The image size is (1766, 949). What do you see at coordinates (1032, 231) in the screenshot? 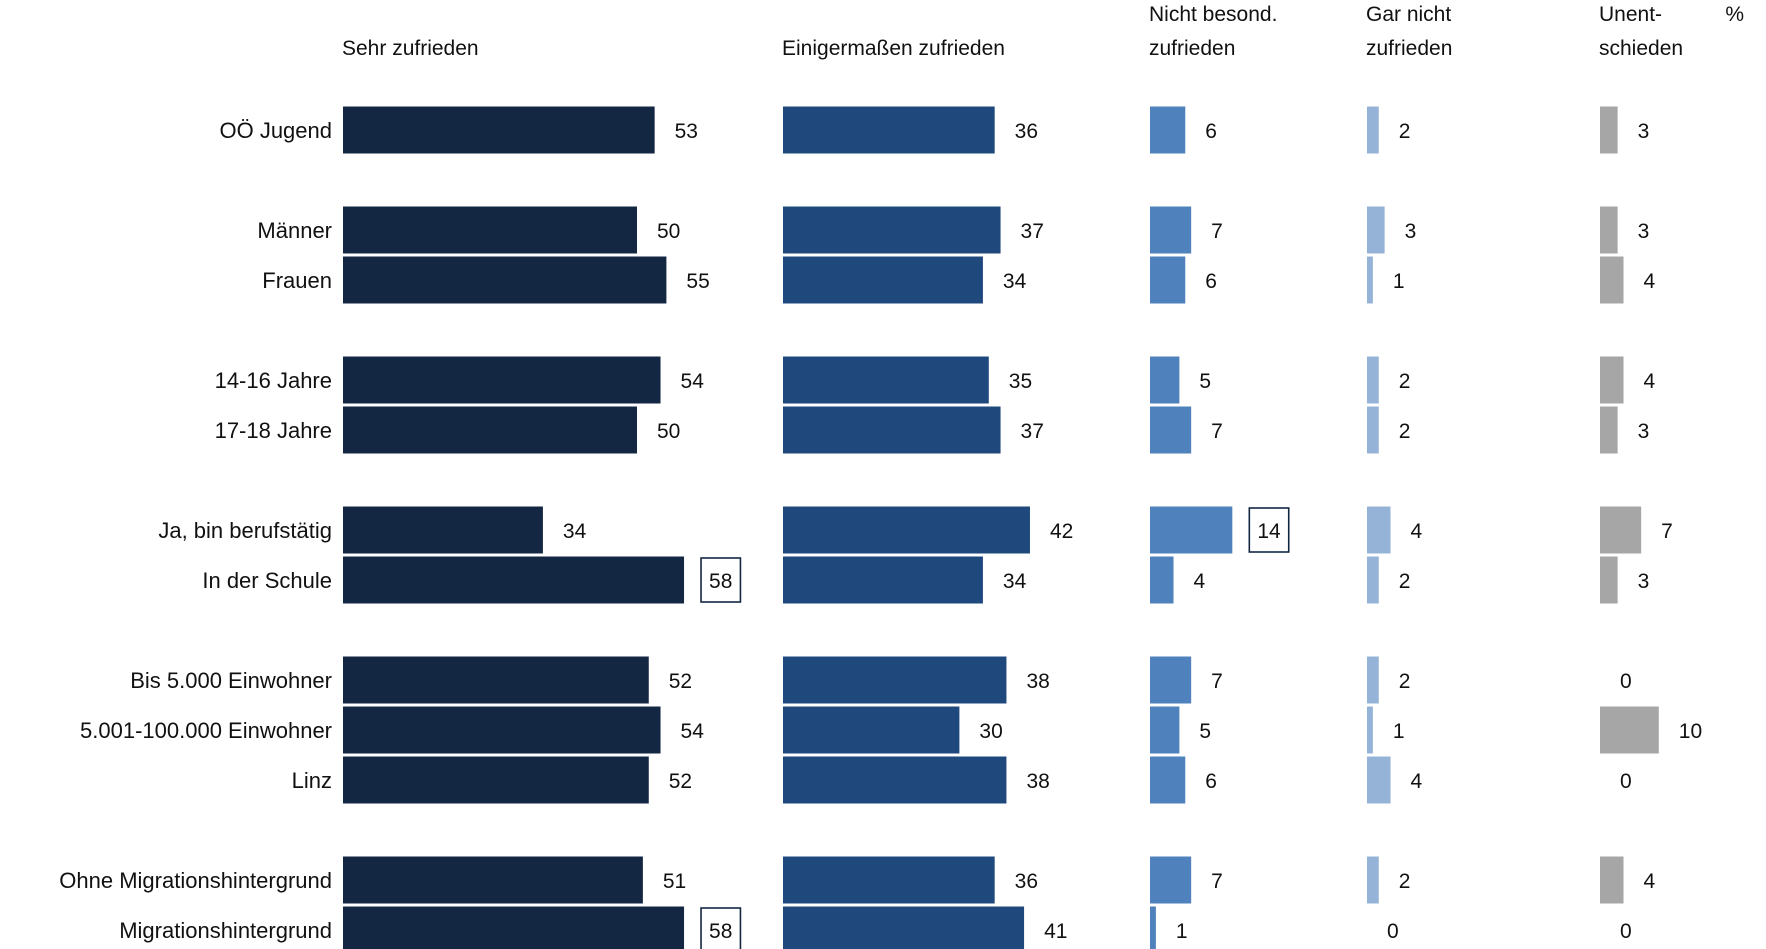
I see `value-label-einigermassen-zufrieden-maenner: 37` at bounding box center [1032, 231].